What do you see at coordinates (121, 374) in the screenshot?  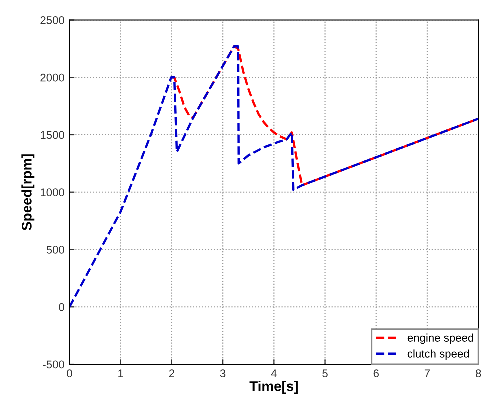 I see `x-tick-label: 1` at bounding box center [121, 374].